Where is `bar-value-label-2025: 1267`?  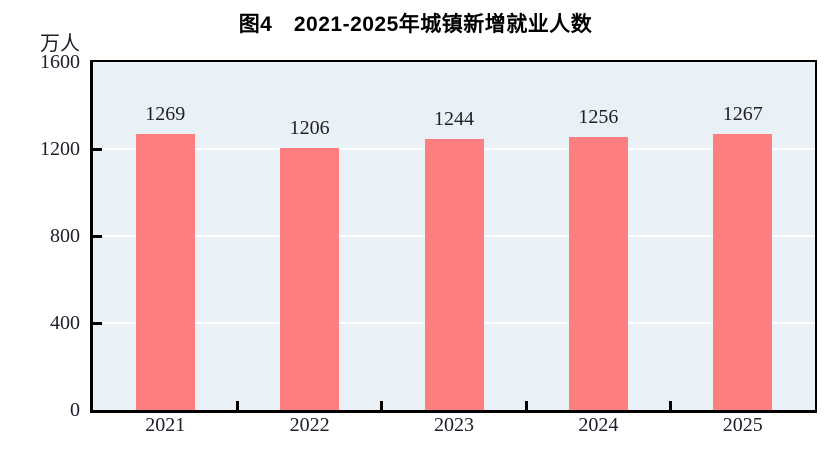 bar-value-label-2025: 1267 is located at coordinates (742, 114).